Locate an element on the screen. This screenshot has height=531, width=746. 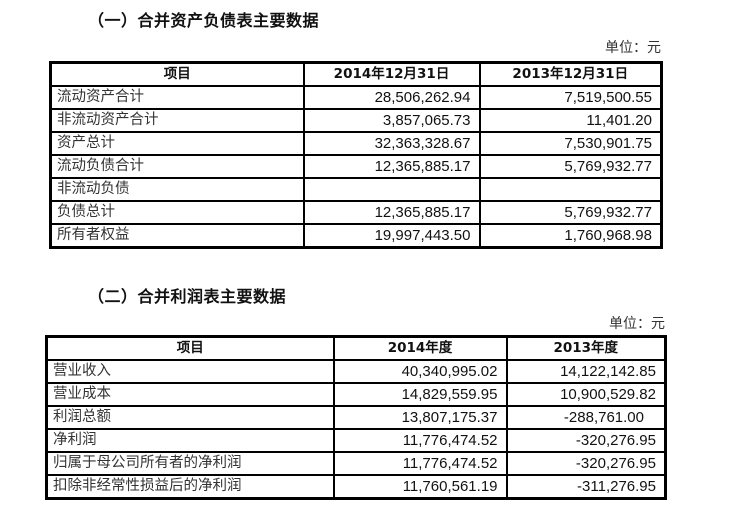
table-row: 非流动资产合计 3,857,065.73 11,401.20 is located at coordinates (356, 120).